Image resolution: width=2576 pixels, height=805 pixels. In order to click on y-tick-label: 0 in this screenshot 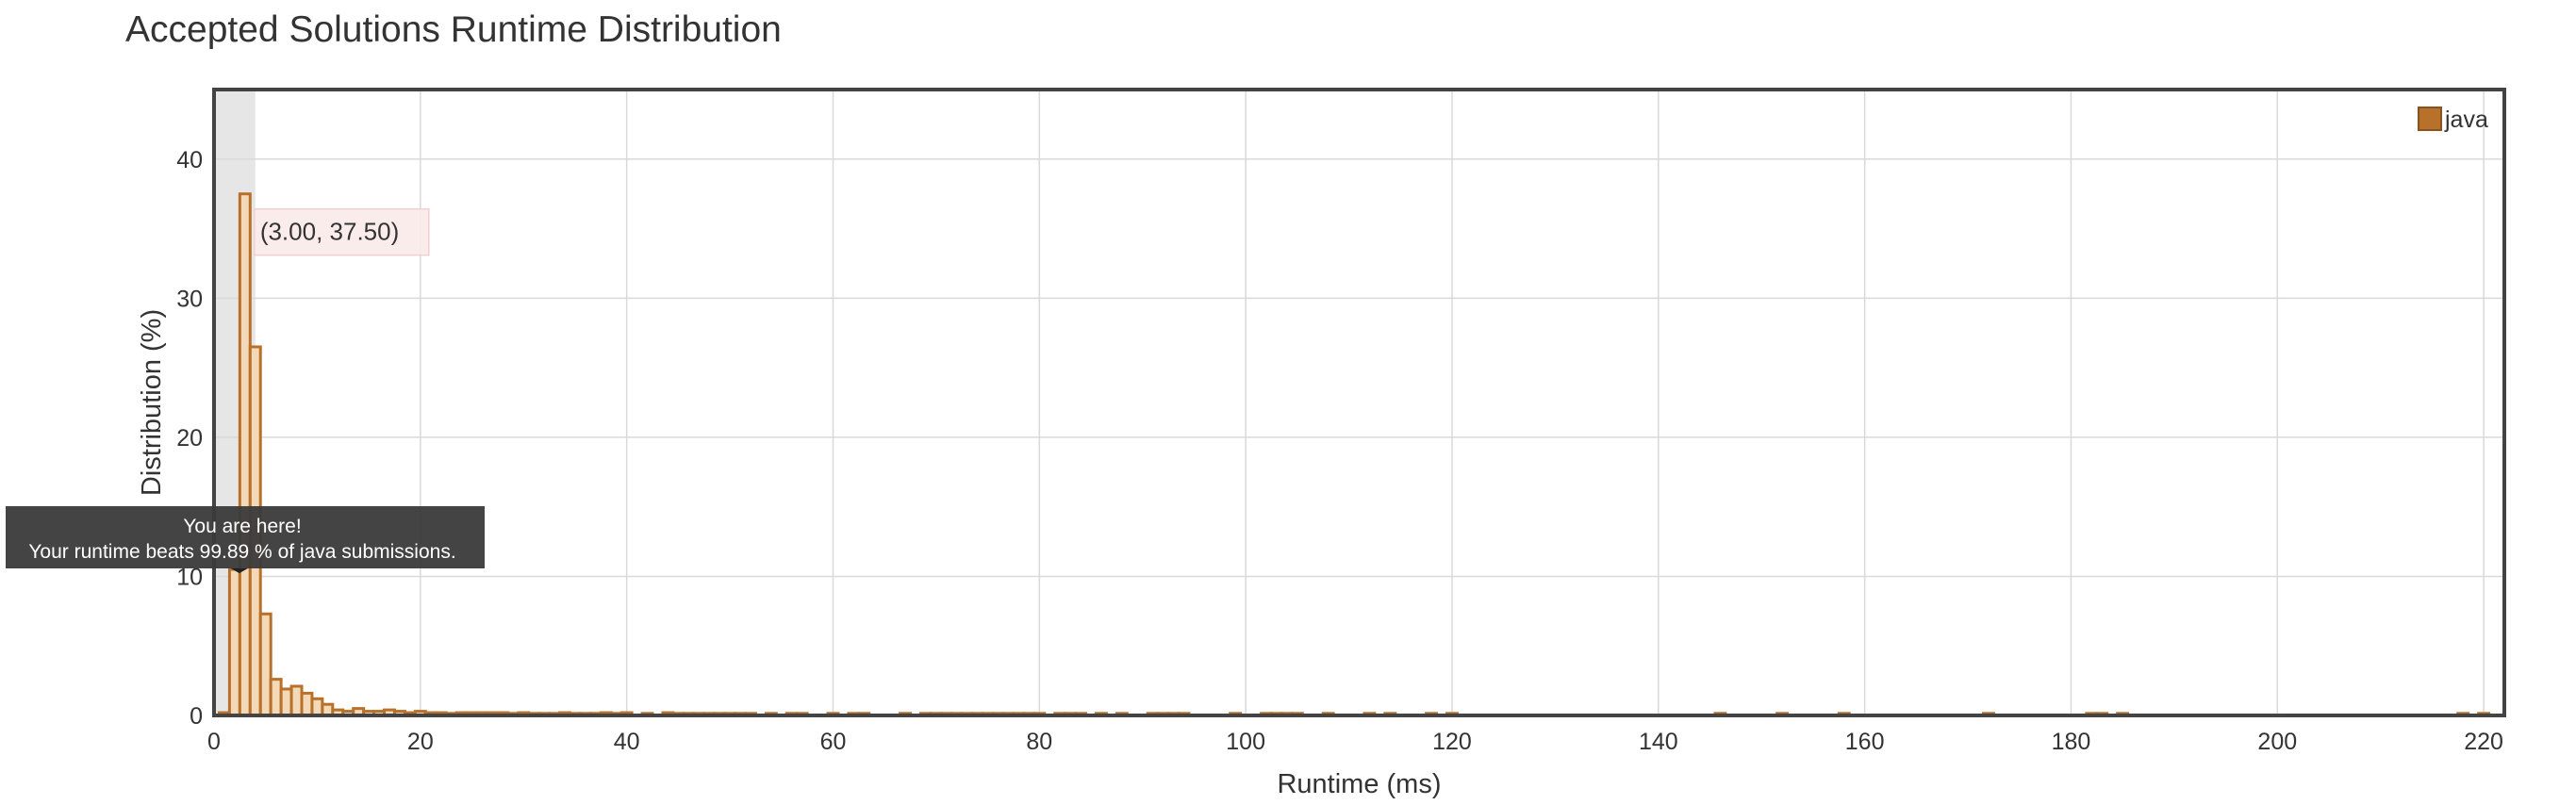, I will do `click(196, 717)`.